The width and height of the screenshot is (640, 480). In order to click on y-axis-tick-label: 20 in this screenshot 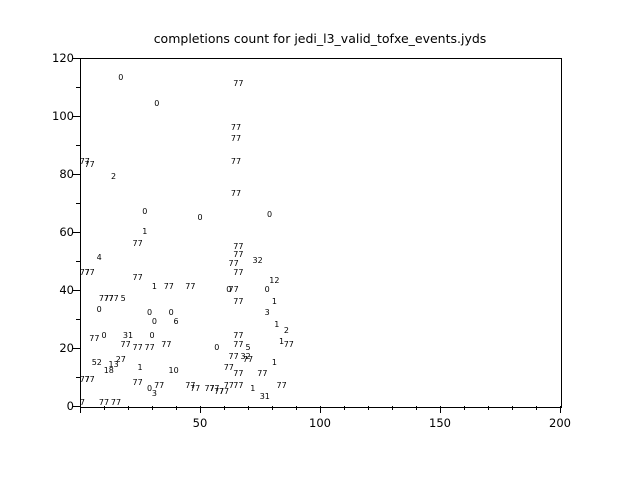, I will do `click(66, 348)`.